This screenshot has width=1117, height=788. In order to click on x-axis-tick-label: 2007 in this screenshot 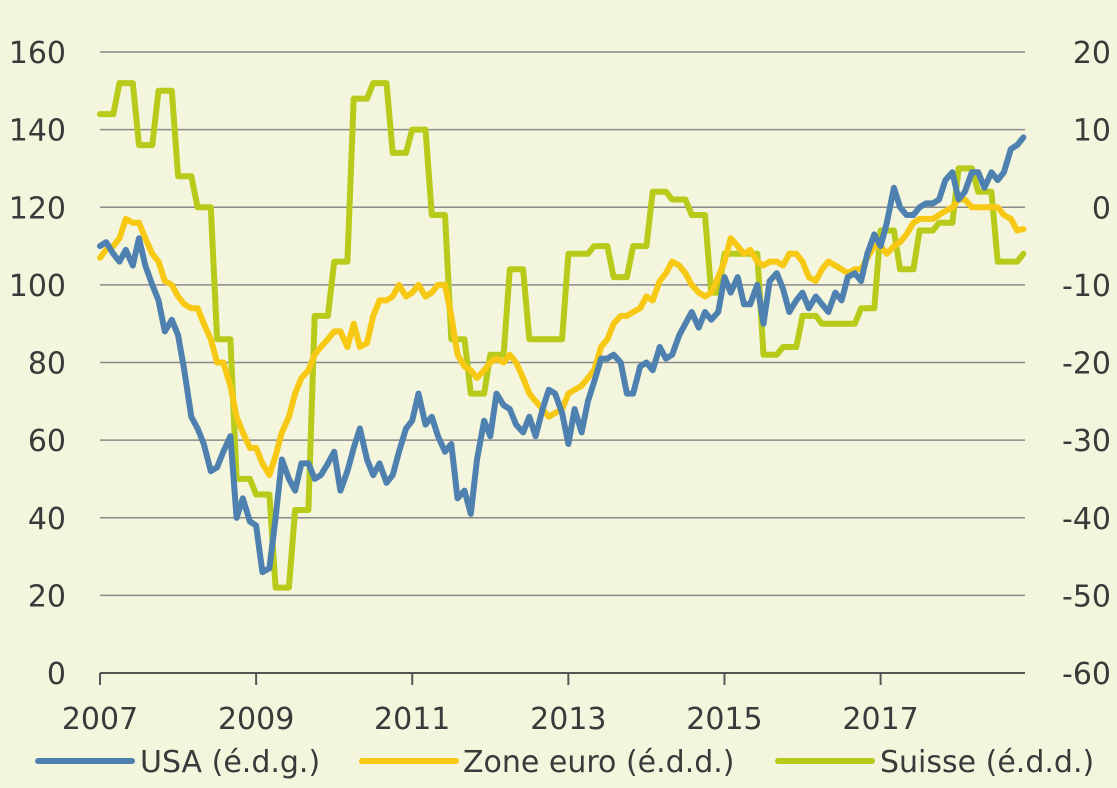, I will do `click(100, 719)`.